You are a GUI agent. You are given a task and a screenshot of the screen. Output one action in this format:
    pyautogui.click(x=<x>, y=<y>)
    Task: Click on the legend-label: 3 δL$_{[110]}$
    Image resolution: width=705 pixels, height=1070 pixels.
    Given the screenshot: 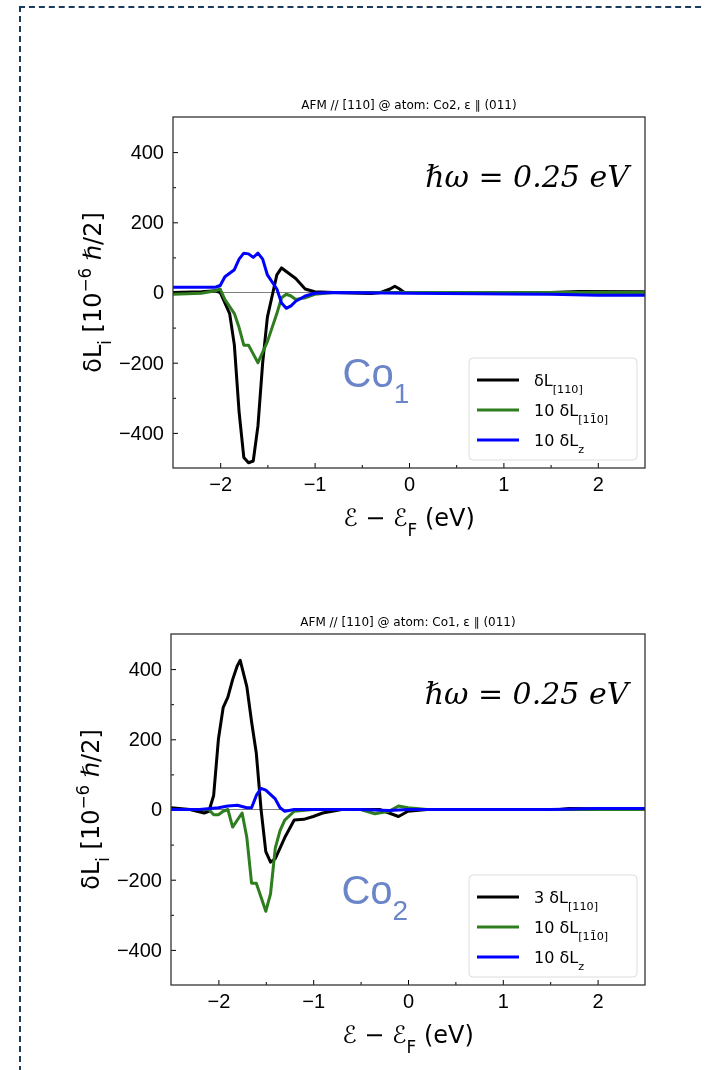 What is the action you would take?
    pyautogui.click(x=566, y=900)
    